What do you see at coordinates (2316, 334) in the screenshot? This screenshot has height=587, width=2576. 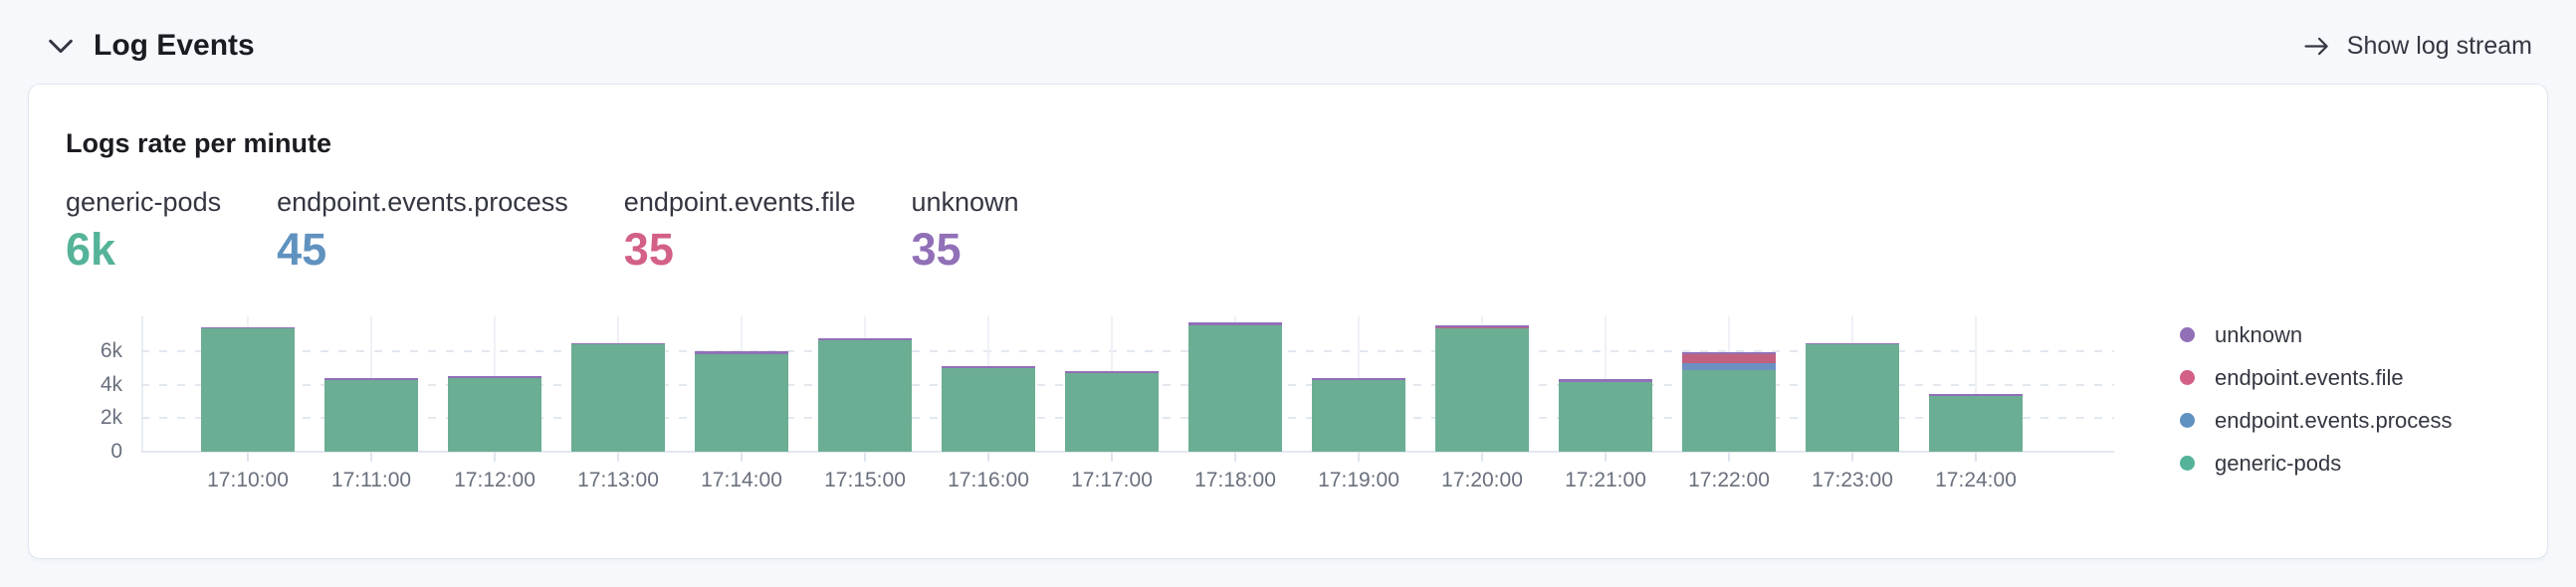 I see `legend-item-unknown: unknown` at bounding box center [2316, 334].